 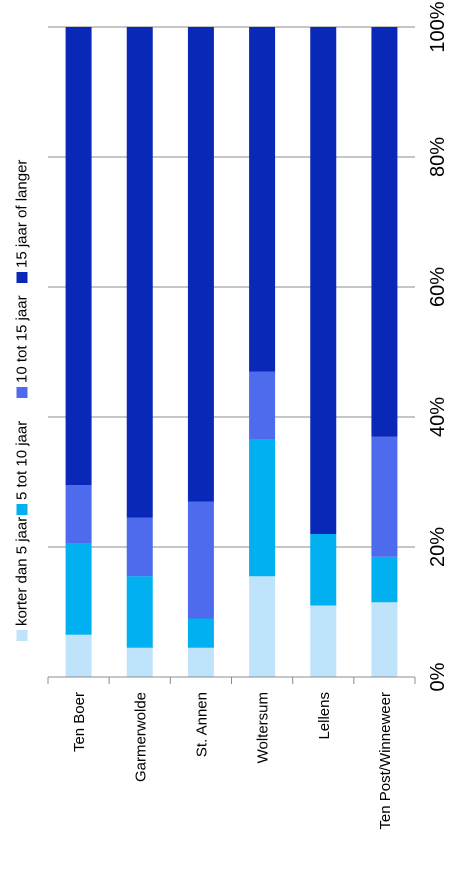 I want to click on value-tick-label: 100%, so click(x=438, y=26).